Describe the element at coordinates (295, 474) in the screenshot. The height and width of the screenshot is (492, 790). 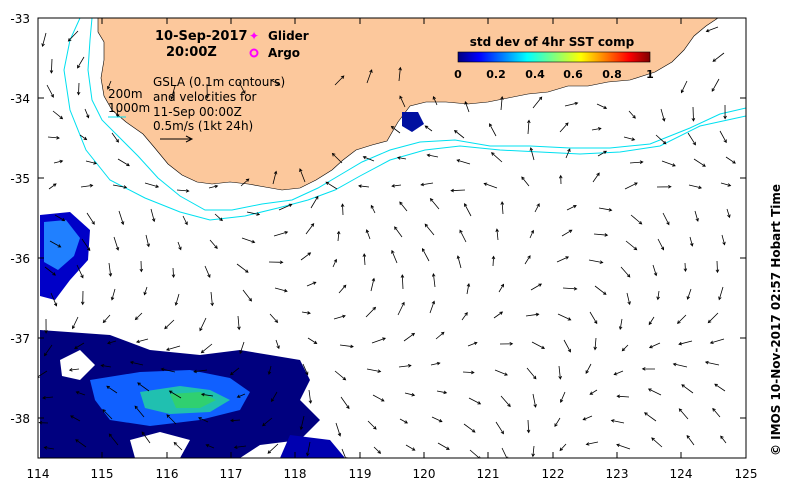
I see `lon-label: 118` at that location.